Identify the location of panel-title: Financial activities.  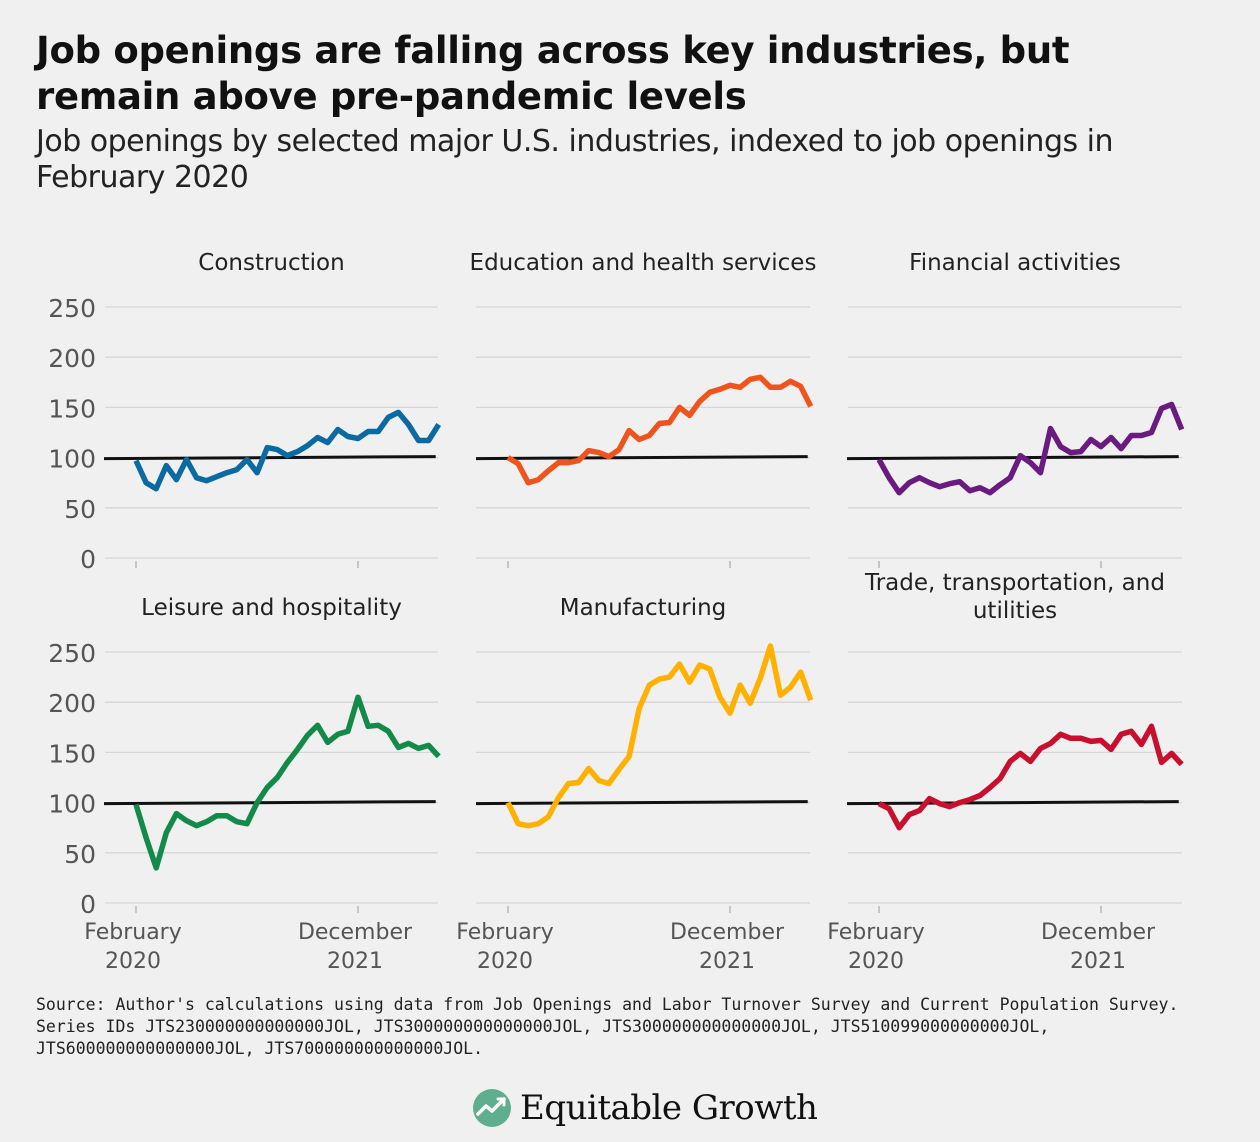
(1015, 263).